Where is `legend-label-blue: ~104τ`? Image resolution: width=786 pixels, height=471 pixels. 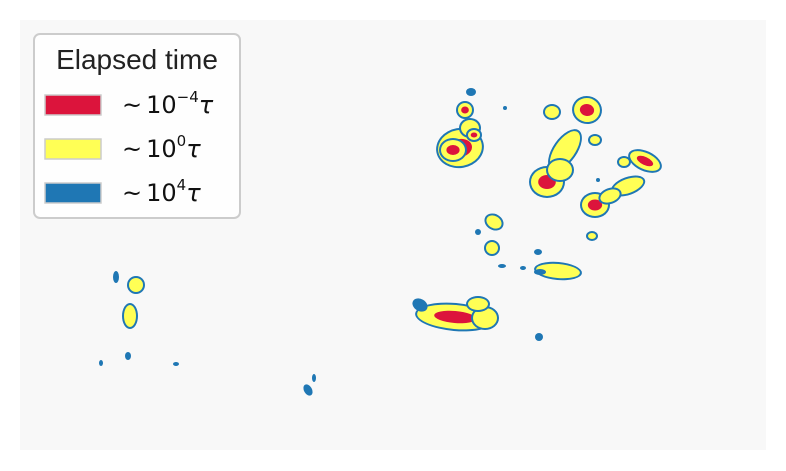
legend-label-blue: ~104τ is located at coordinates (161, 191).